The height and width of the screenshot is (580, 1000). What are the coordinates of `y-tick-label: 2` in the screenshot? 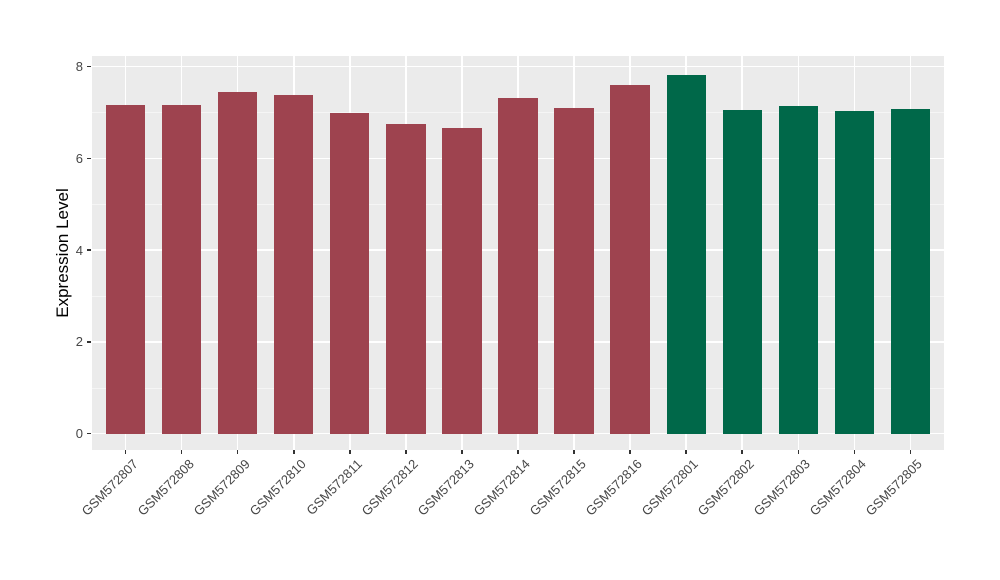 It's located at (79, 342).